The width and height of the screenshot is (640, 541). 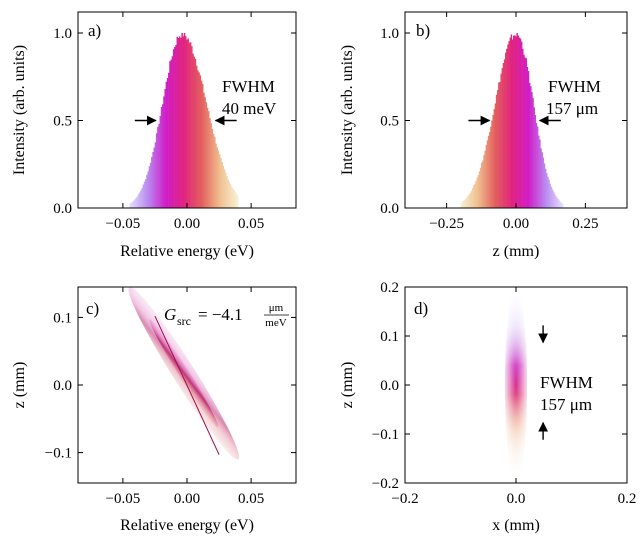 I want to click on x-tick-label: 0.05, so click(x=251, y=499).